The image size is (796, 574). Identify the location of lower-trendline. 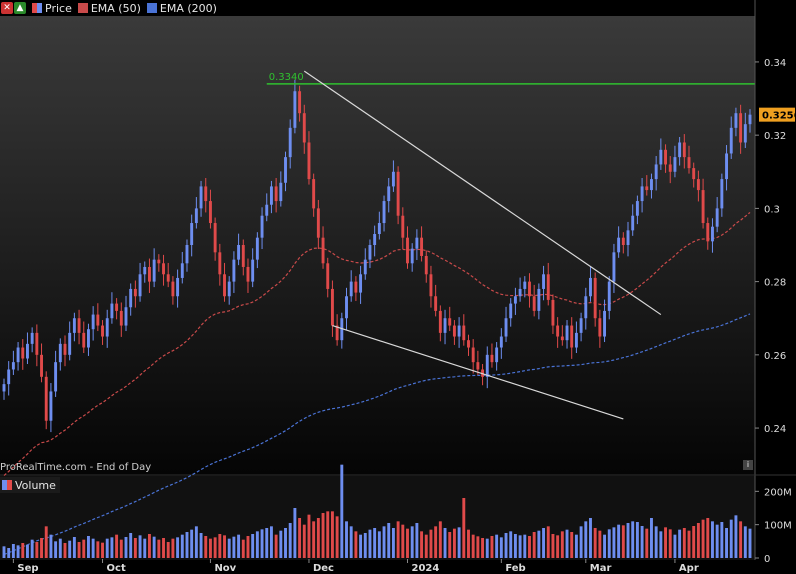
(478, 372).